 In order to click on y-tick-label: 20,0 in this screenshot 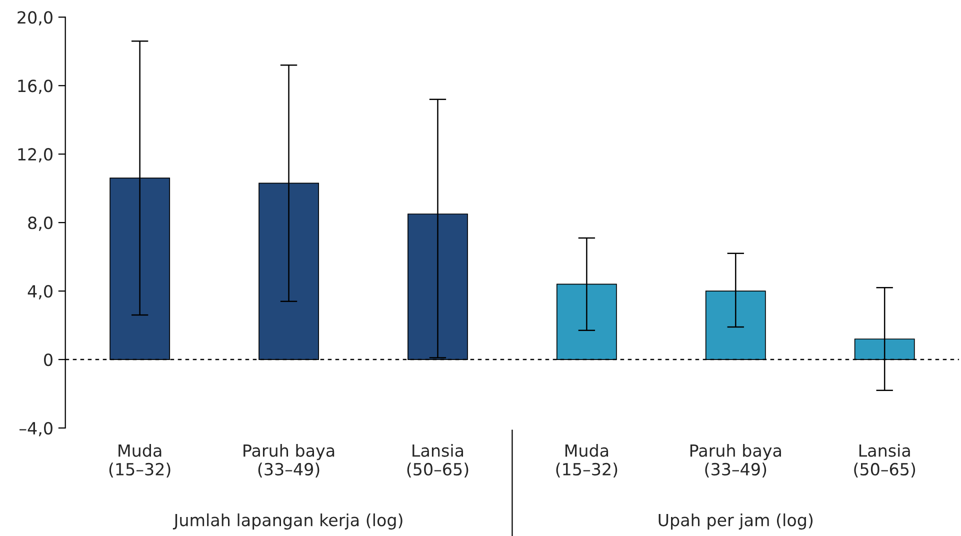, I will do `click(35, 18)`.